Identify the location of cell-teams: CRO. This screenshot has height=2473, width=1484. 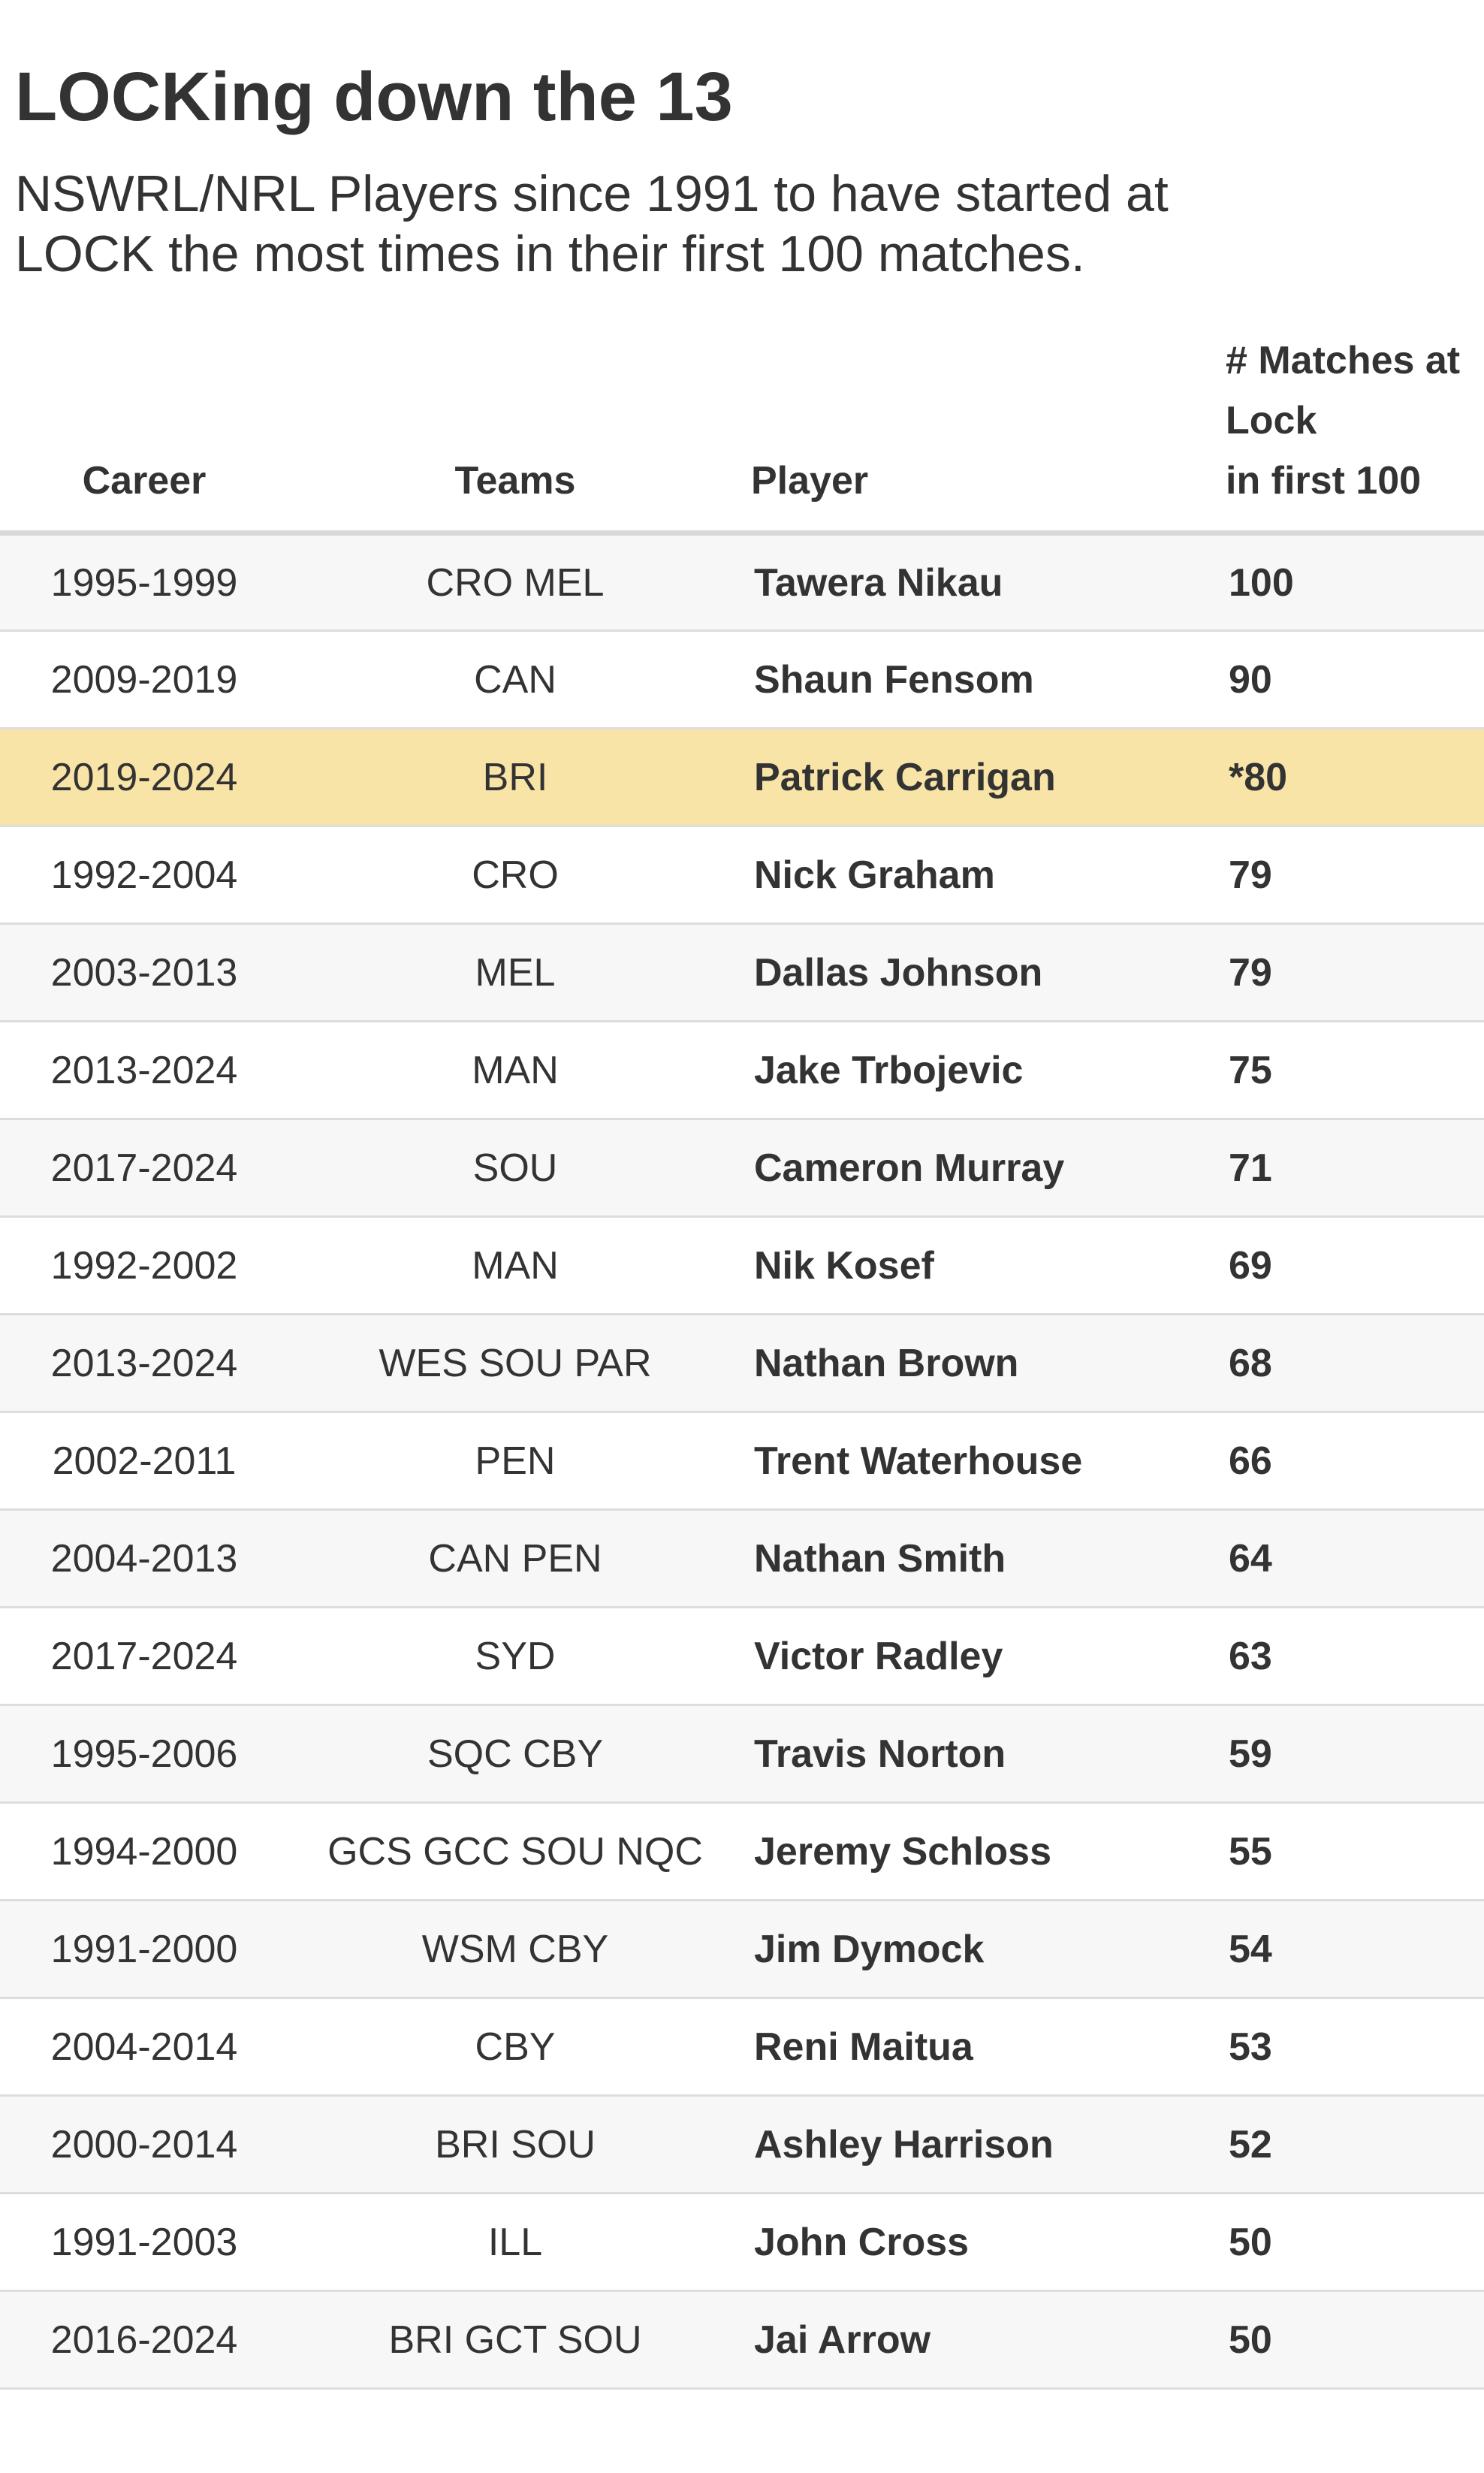
(515, 875).